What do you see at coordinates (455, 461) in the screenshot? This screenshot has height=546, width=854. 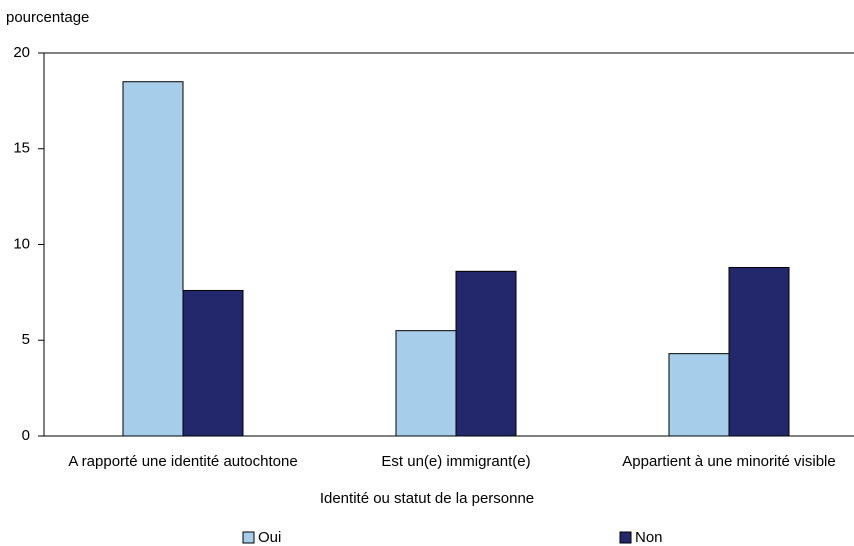 I see `x-tick-label: Est un(e) immigrant(e)` at bounding box center [455, 461].